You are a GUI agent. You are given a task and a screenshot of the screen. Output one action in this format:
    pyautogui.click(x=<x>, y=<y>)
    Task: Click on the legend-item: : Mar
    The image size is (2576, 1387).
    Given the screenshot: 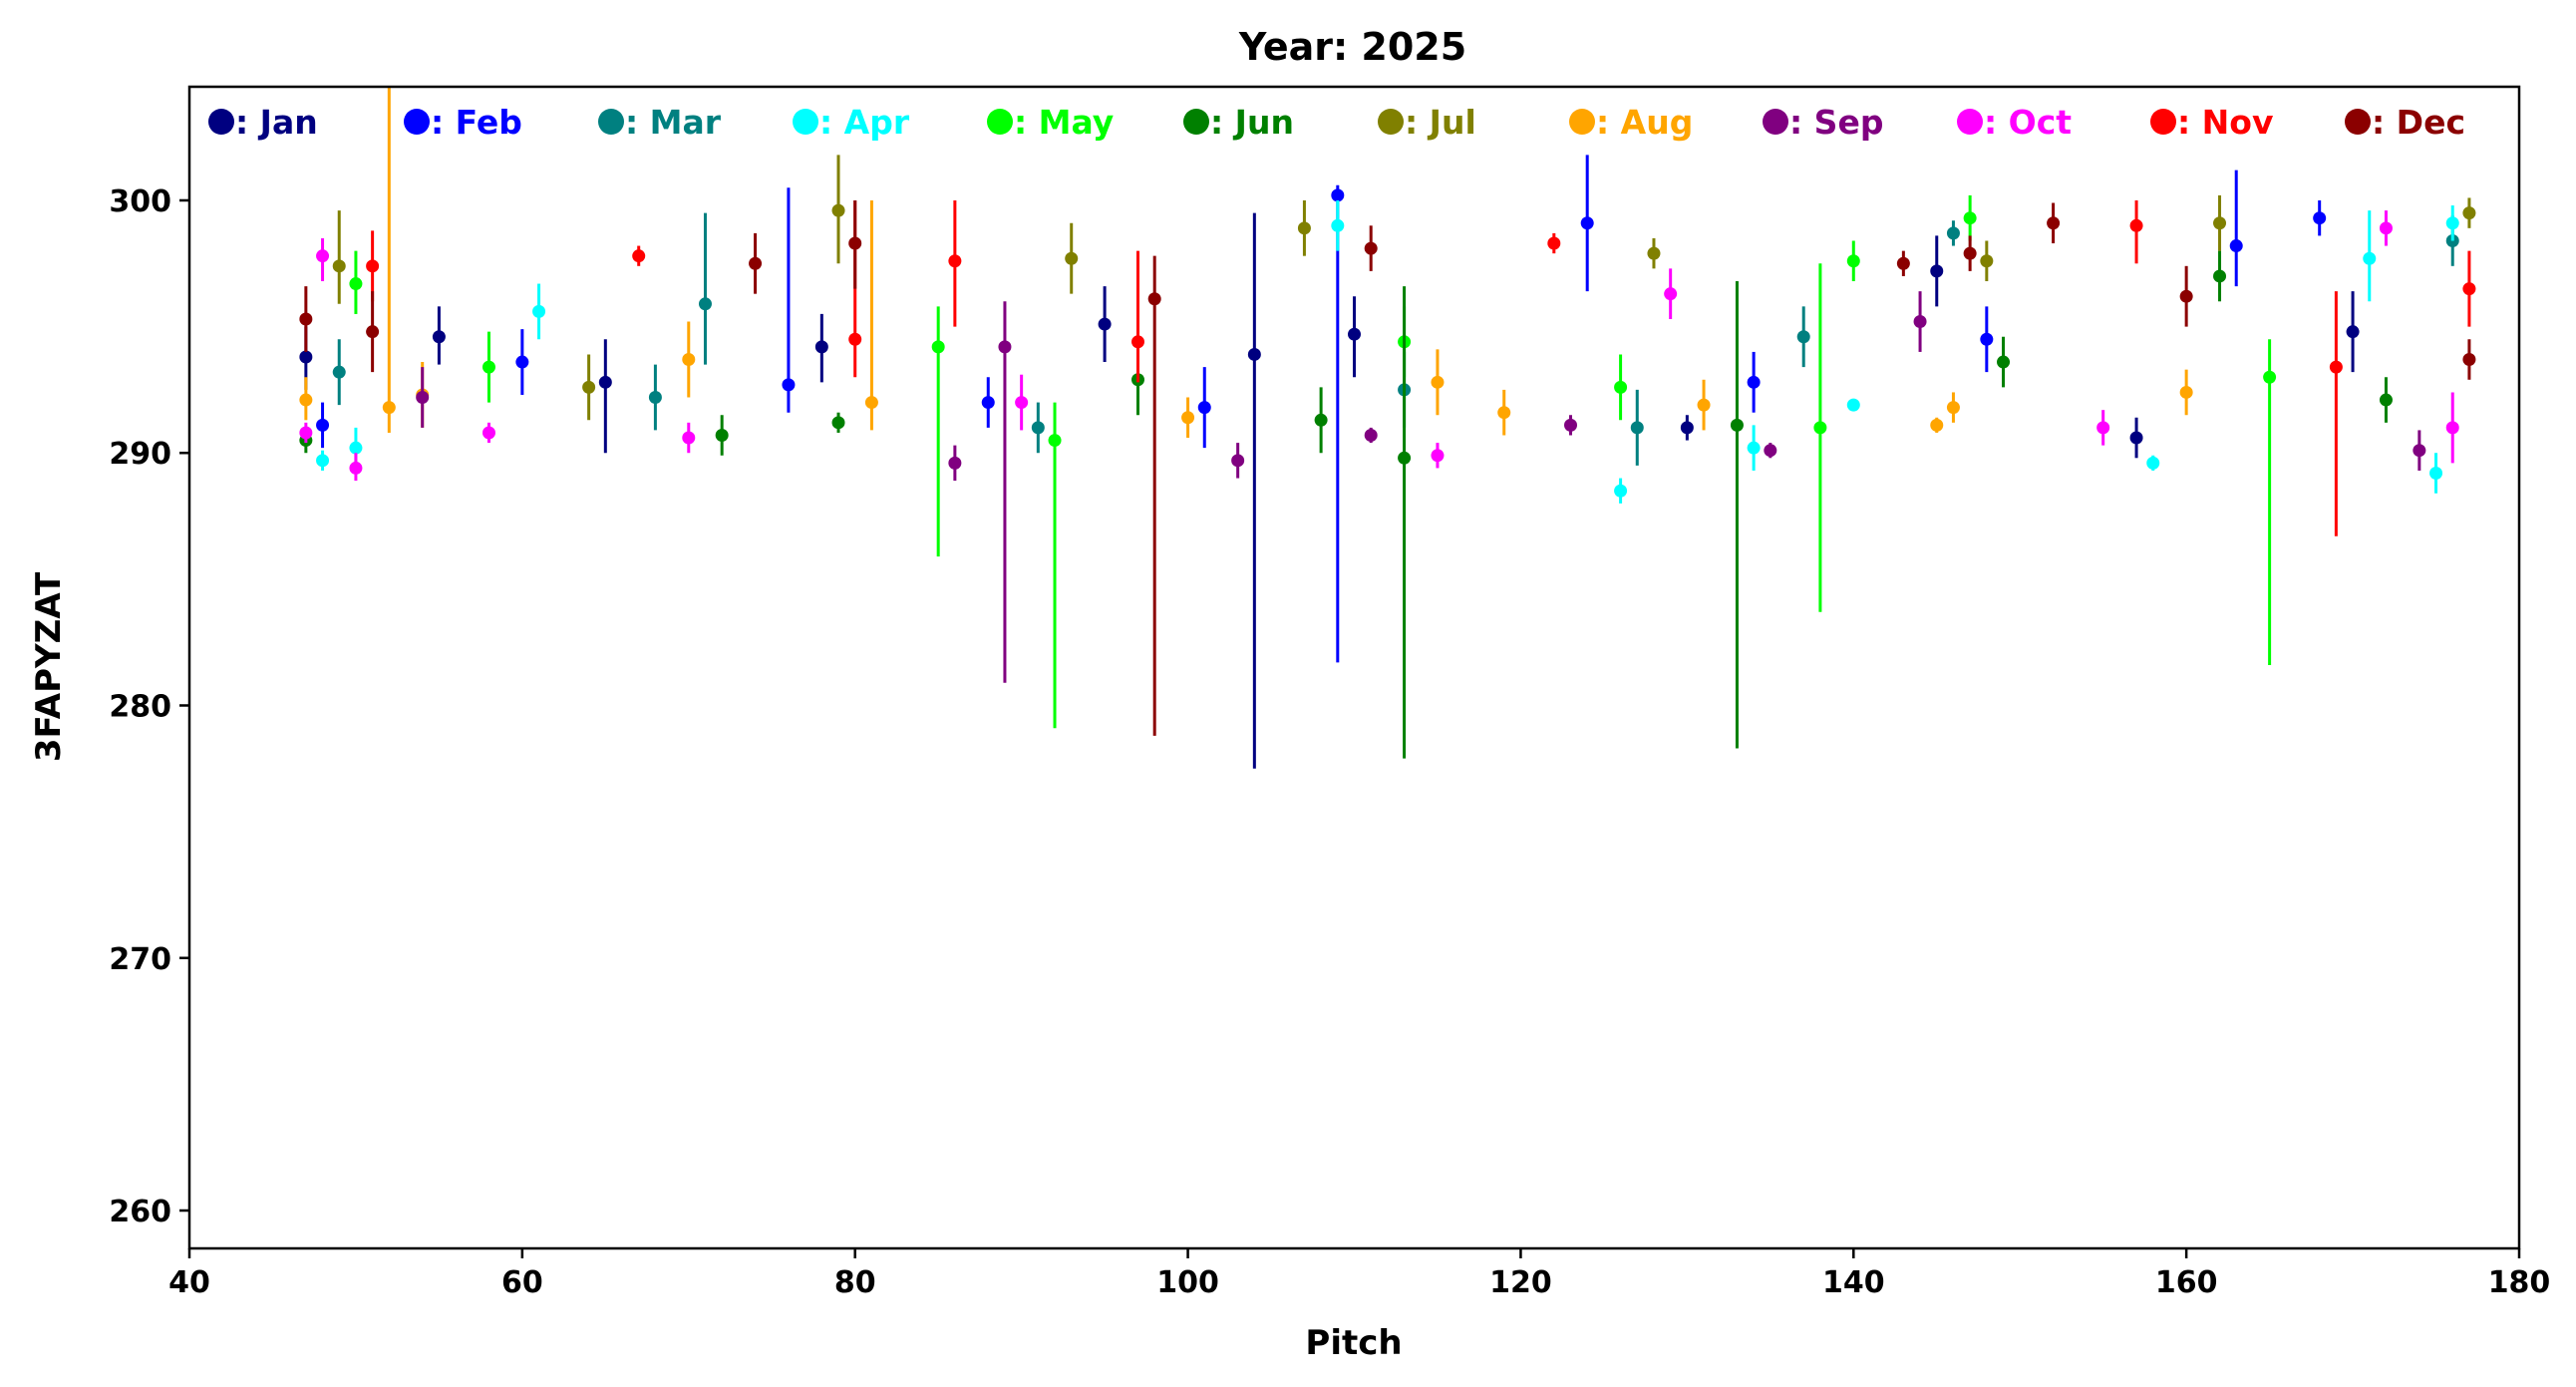 What is the action you would take?
    pyautogui.click(x=660, y=123)
    